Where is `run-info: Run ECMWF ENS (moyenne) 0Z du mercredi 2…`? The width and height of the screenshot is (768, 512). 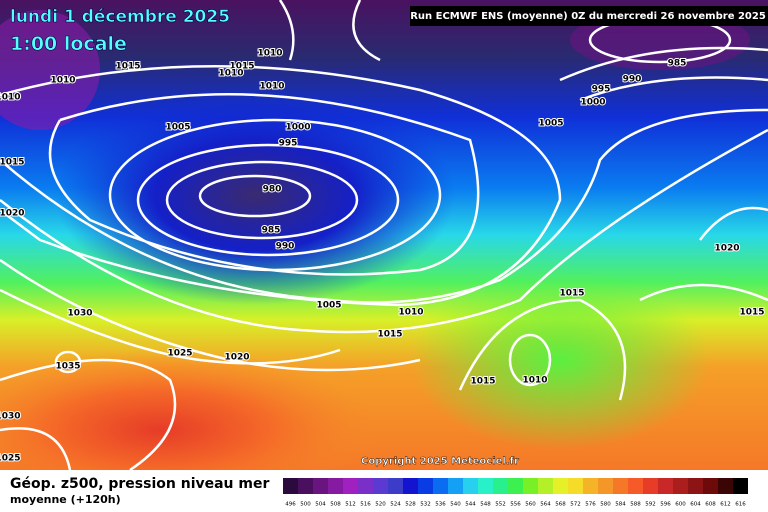
run-info: Run ECMWF ENS (moyenne) 0Z du mercredi 2… is located at coordinates (588, 16).